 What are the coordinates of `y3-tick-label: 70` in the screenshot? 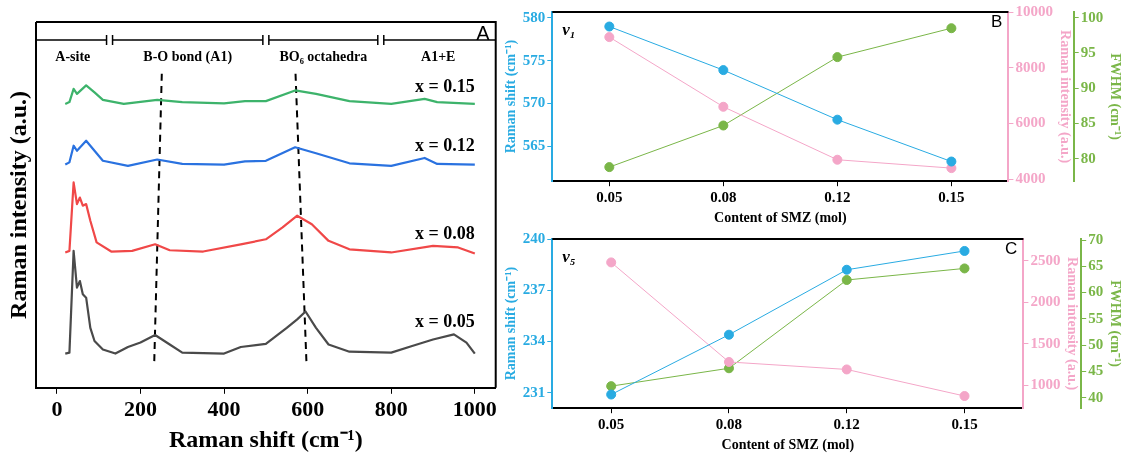 It's located at (1096, 238).